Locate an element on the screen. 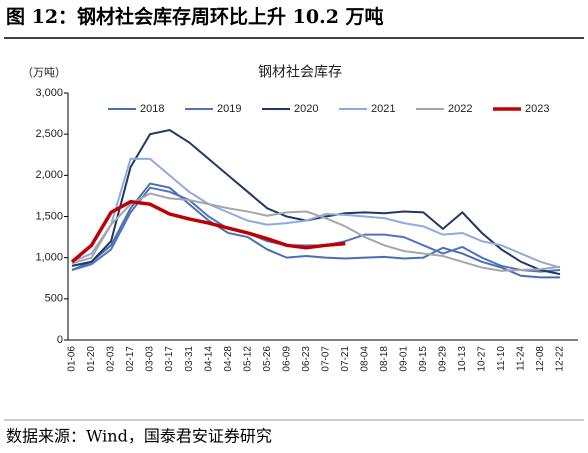 This screenshot has width=588, height=453. legend-label: 2022 is located at coordinates (460, 109).